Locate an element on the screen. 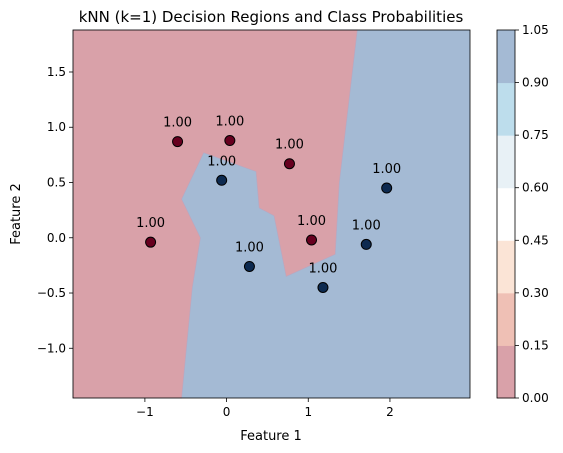 The height and width of the screenshot is (453, 563). y-tick-label: −1.0 is located at coordinates (51, 348).